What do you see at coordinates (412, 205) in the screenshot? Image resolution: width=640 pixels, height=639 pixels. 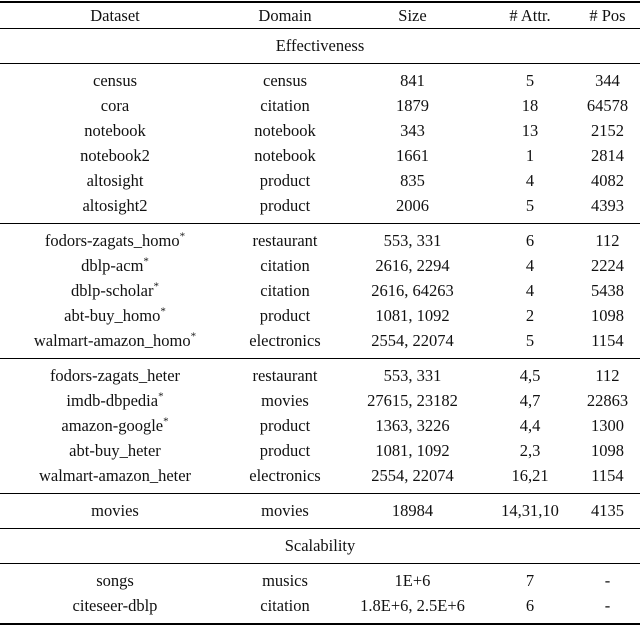 I see `size-cell: 2006` at bounding box center [412, 205].